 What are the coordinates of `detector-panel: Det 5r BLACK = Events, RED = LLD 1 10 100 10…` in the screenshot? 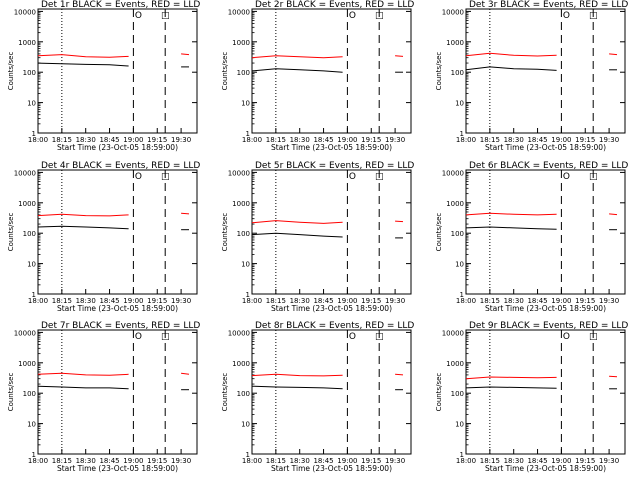 It's located at (317, 237).